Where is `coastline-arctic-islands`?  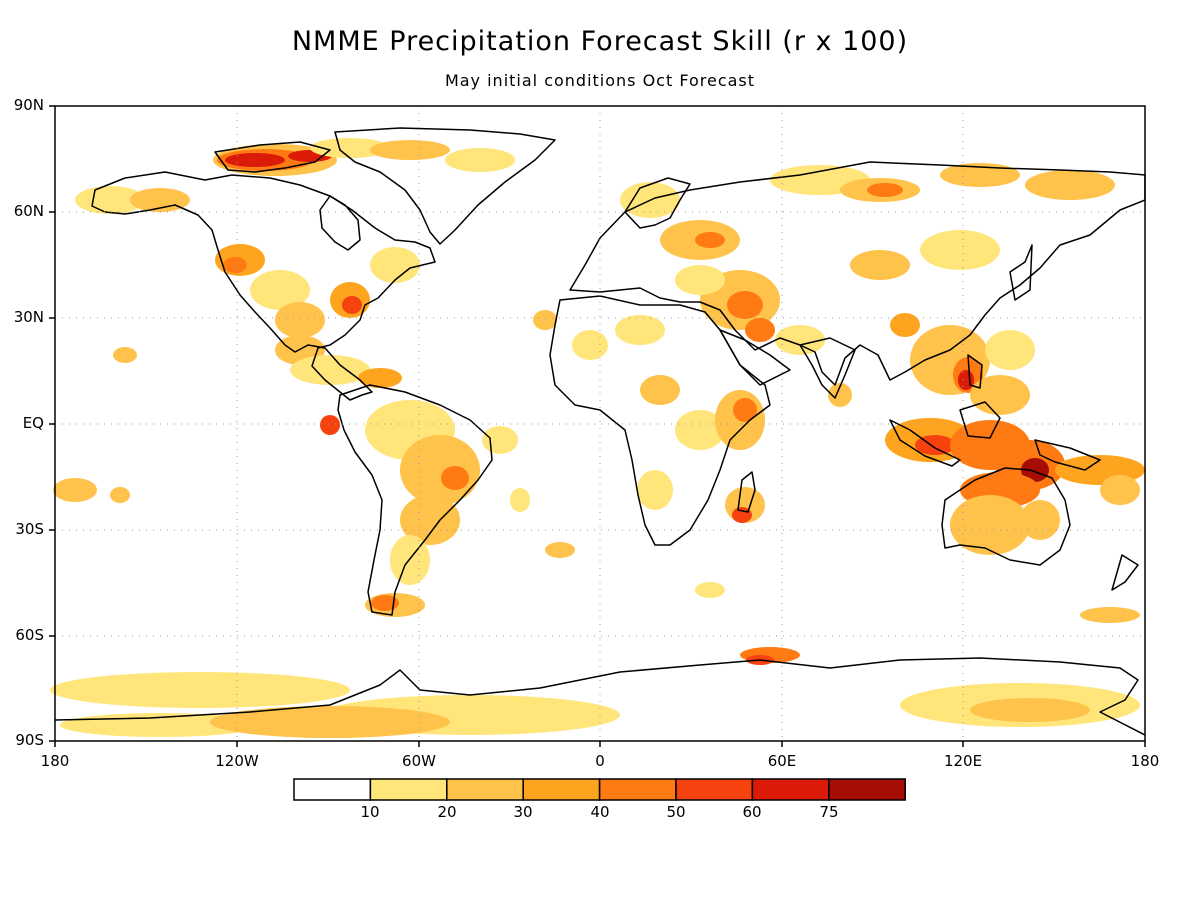
coastline-arctic-islands is located at coordinates (272, 157).